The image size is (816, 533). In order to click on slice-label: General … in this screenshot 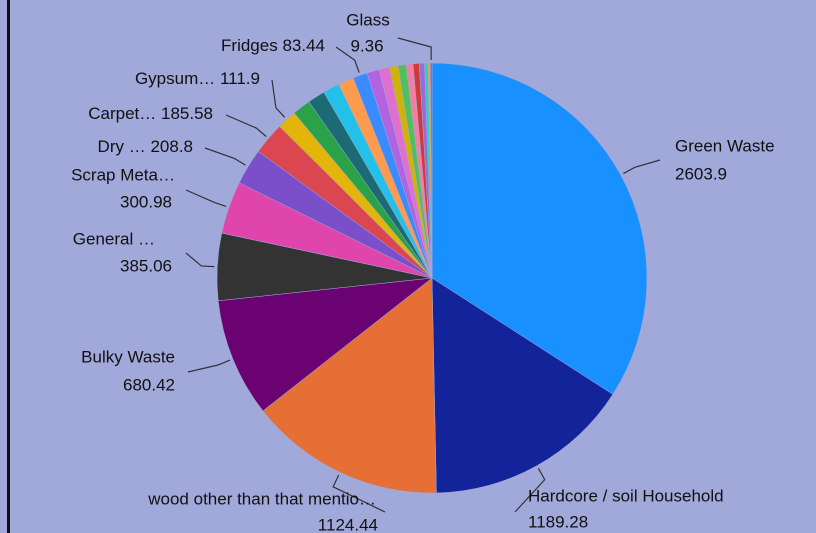, I will do `click(114, 238)`.